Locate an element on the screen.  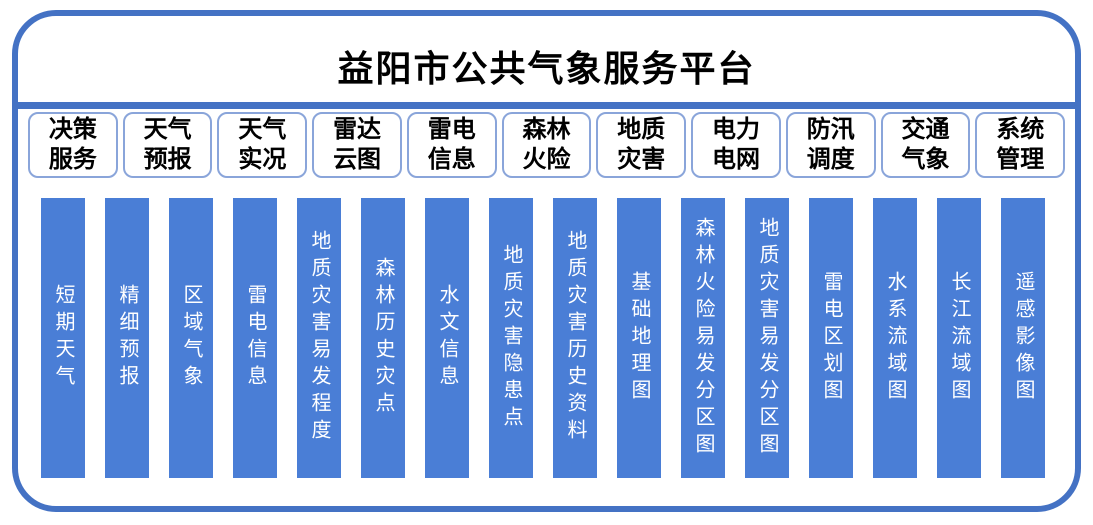
module-bar-short-term-weather: 短期天气 is located at coordinates (63, 338).